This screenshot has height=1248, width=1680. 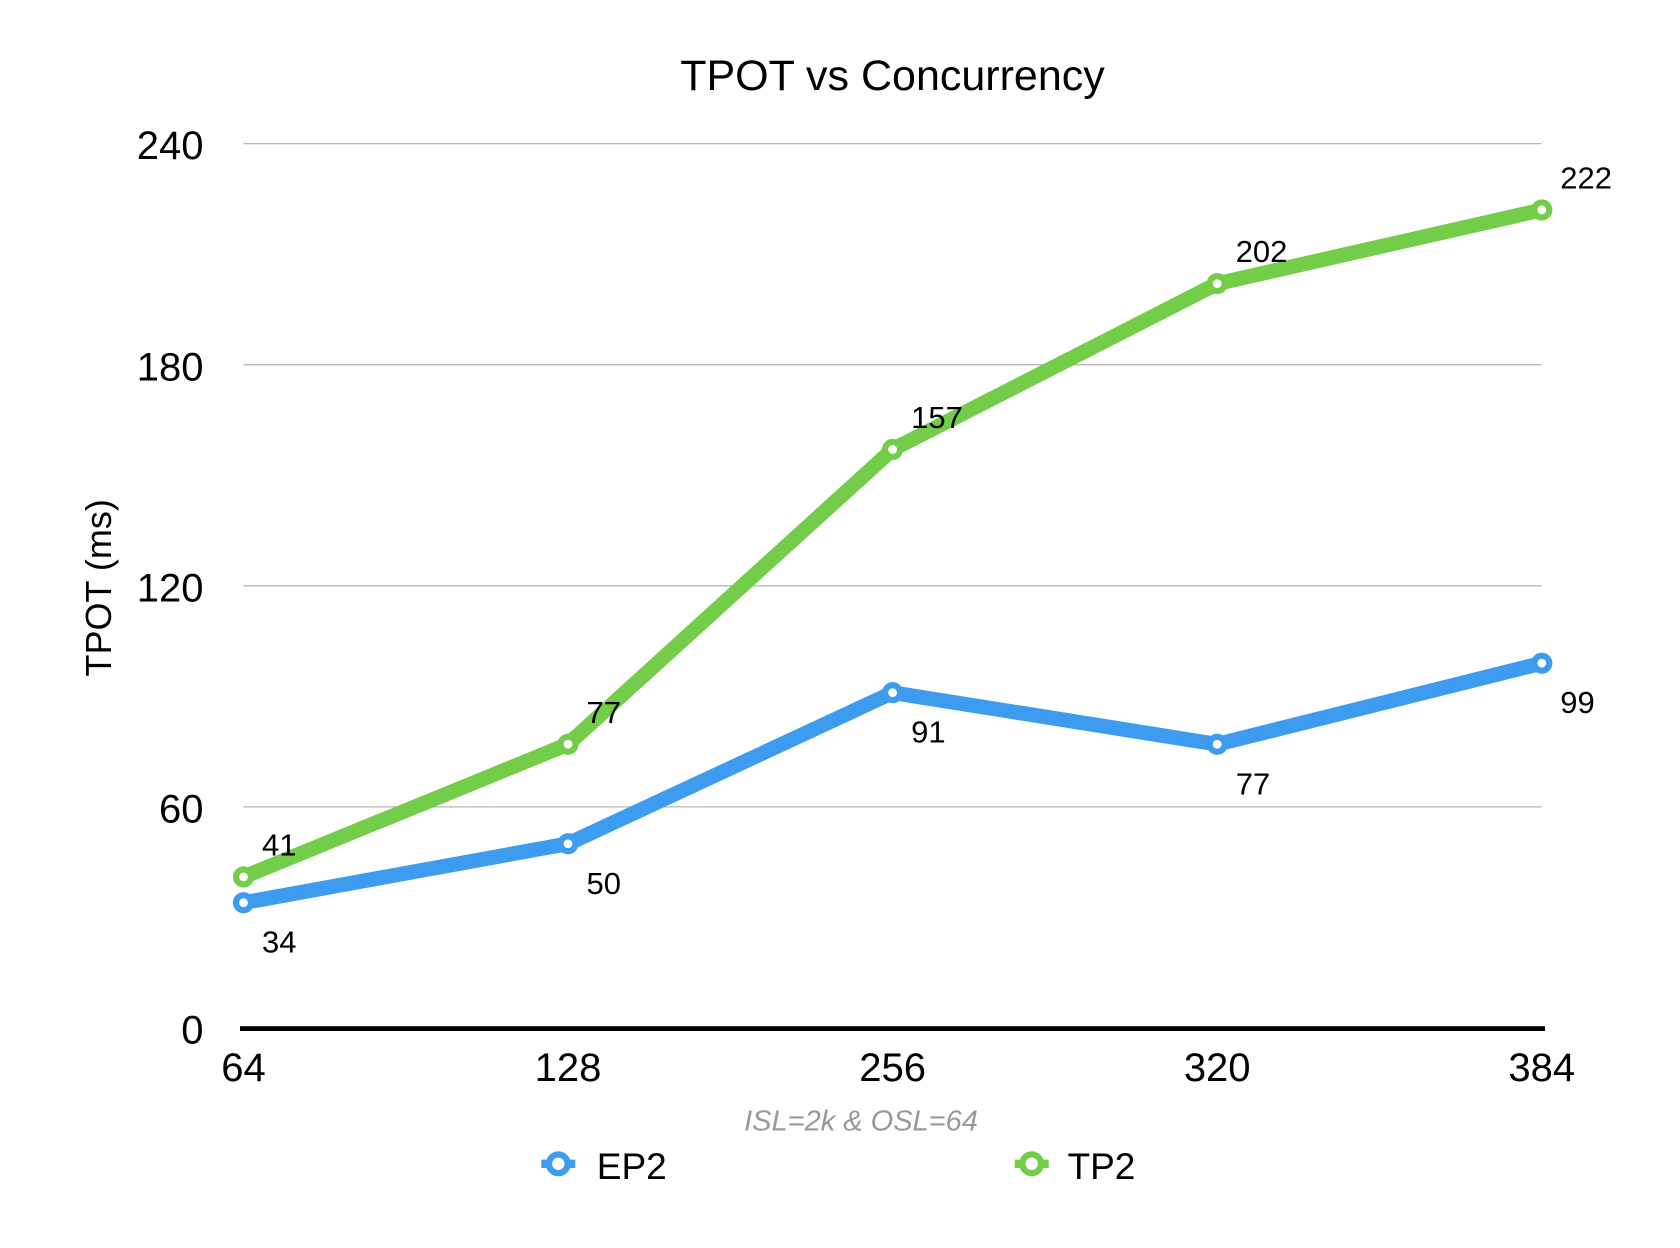 I want to click on svg-text: 91, so click(x=928, y=732).